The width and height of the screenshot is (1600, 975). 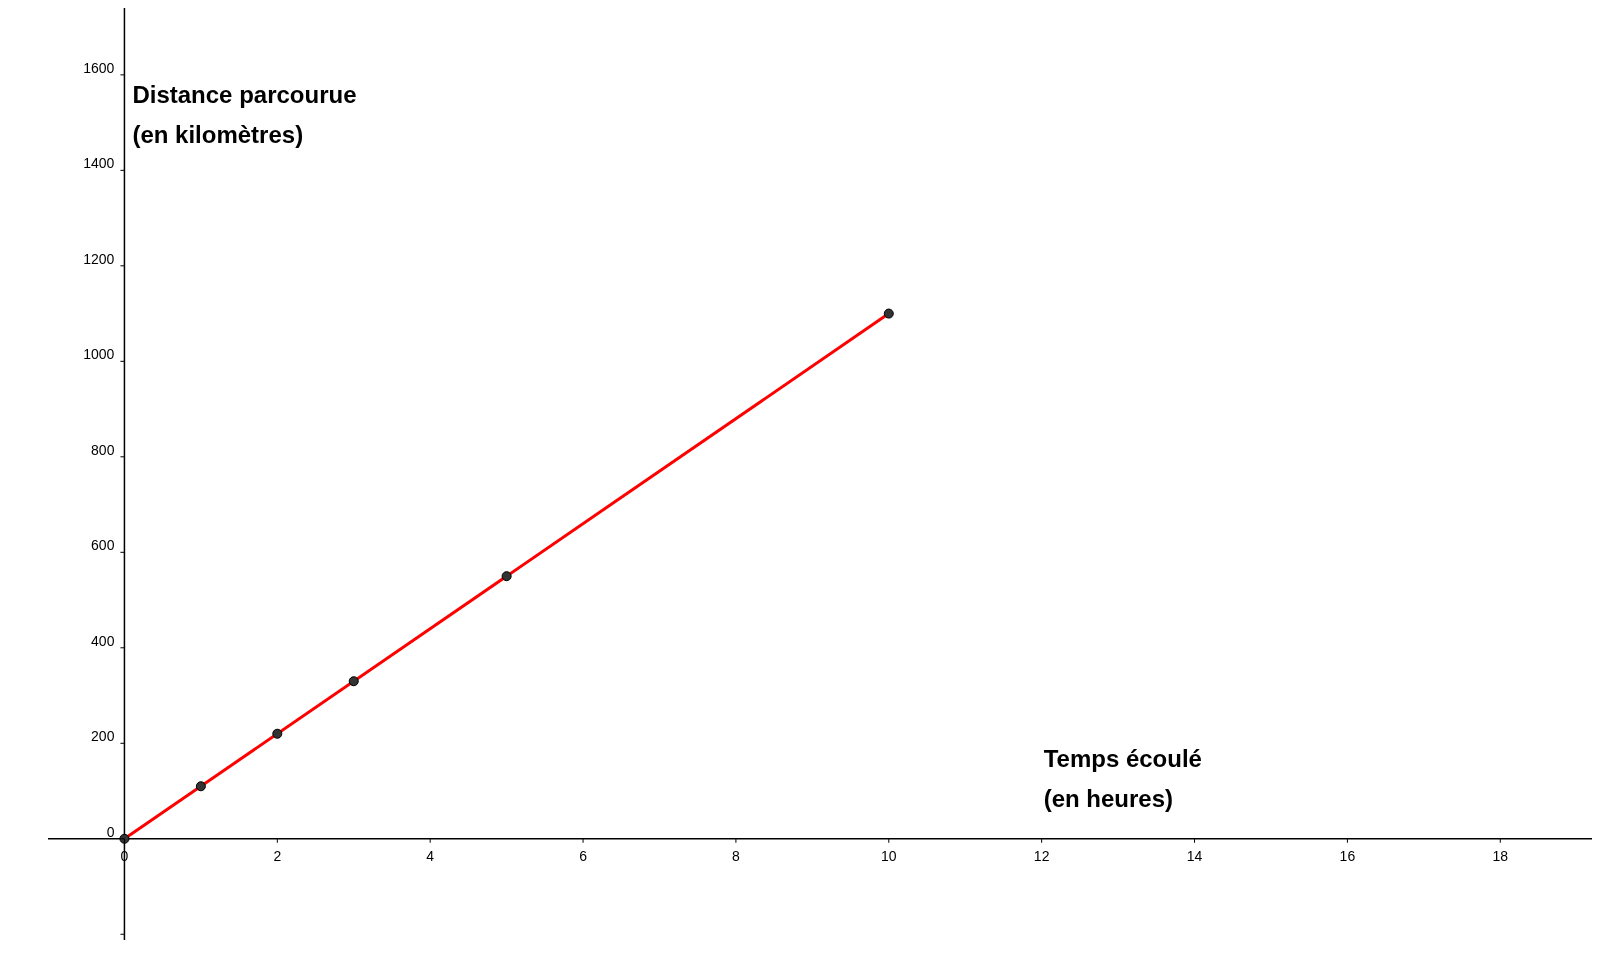 I want to click on y-tick-label: 600, so click(x=103, y=545).